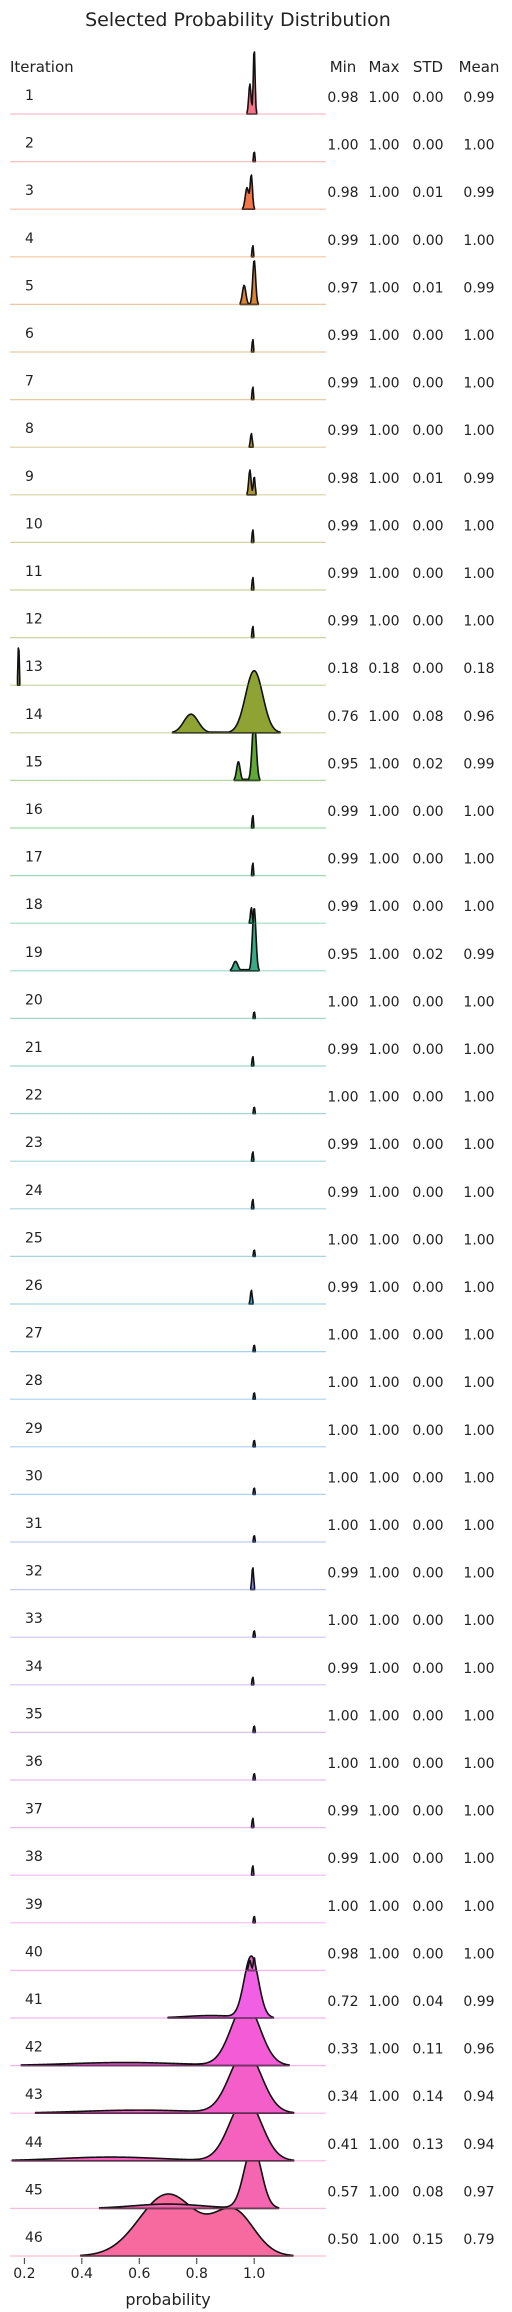 Image resolution: width=512 pixels, height=2312 pixels. Describe the element at coordinates (252, 283) in the screenshot. I see `ridge-row-5: 5 0.97 1.00 0.01 0.99` at that location.